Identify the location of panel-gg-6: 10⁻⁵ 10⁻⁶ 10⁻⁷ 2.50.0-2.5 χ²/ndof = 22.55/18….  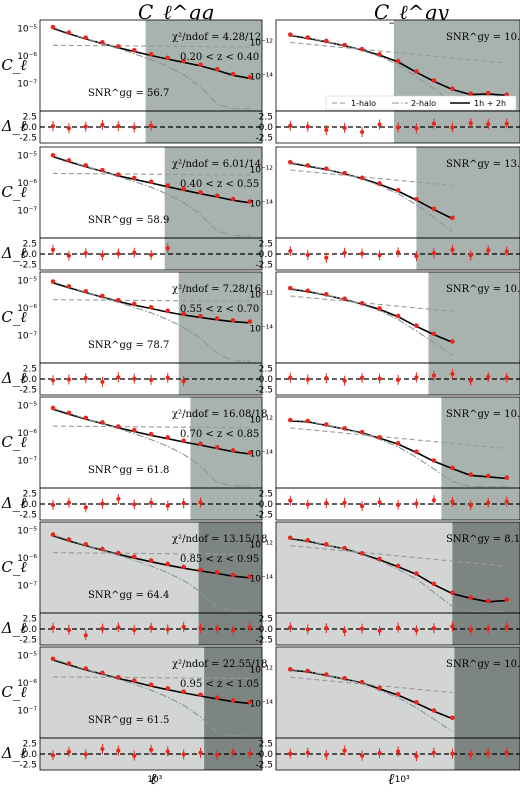
(134, 715).